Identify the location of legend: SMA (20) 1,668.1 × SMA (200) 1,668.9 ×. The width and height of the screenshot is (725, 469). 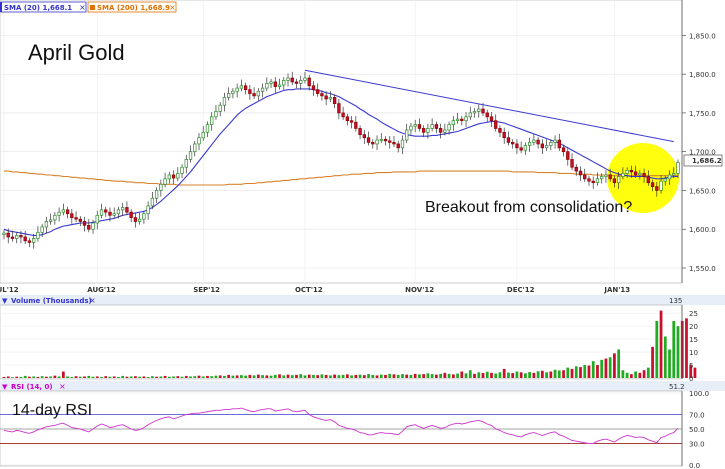
(88, 7).